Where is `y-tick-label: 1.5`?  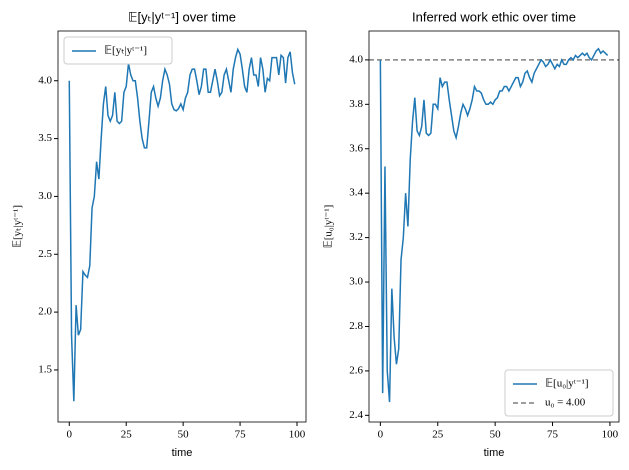
y-tick-label: 1.5 is located at coordinates (45, 369).